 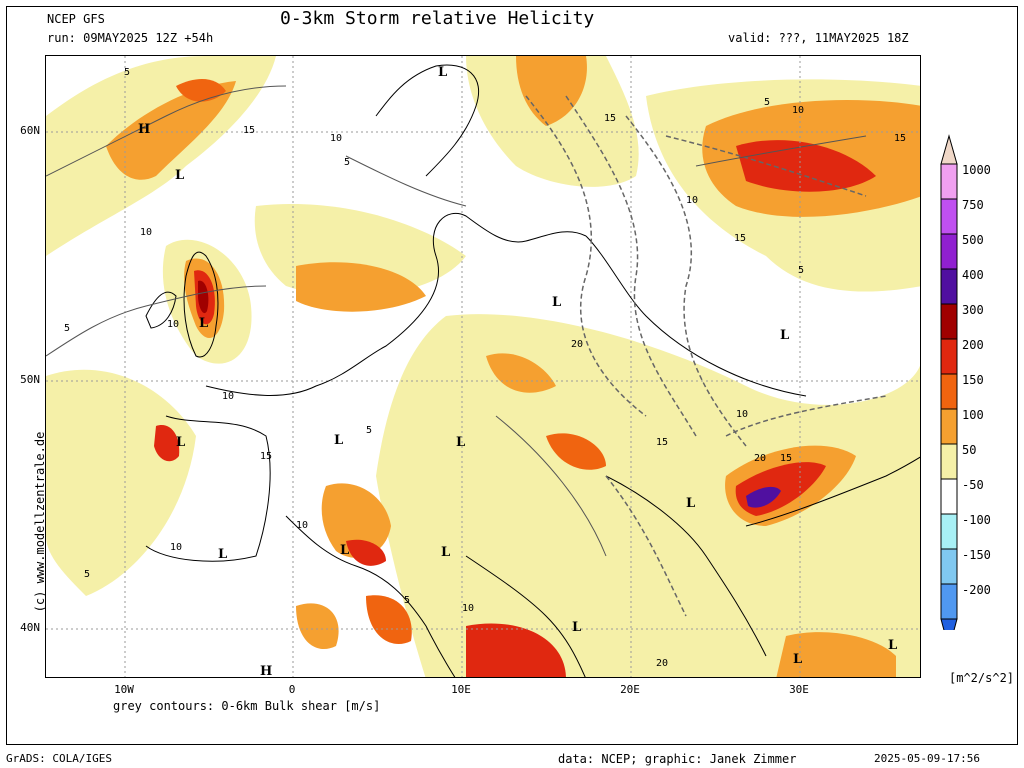 What do you see at coordinates (292, 689) in the screenshot?
I see `lon-label: 0` at bounding box center [292, 689].